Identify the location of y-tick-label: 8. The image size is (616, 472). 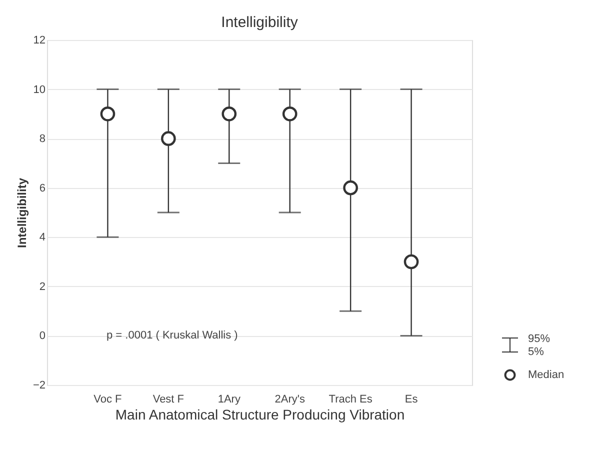
(42, 139).